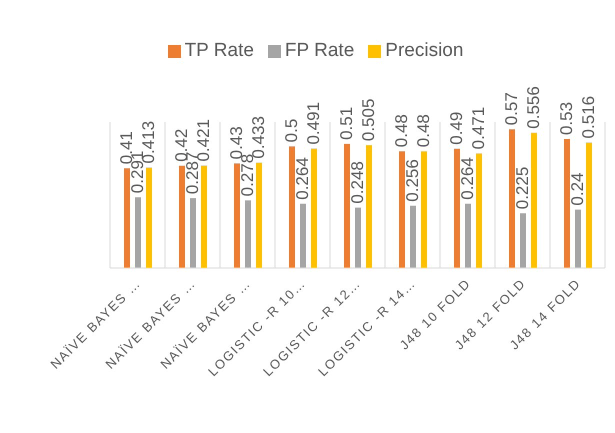  I want to click on data-label: 0.57, so click(511, 109).